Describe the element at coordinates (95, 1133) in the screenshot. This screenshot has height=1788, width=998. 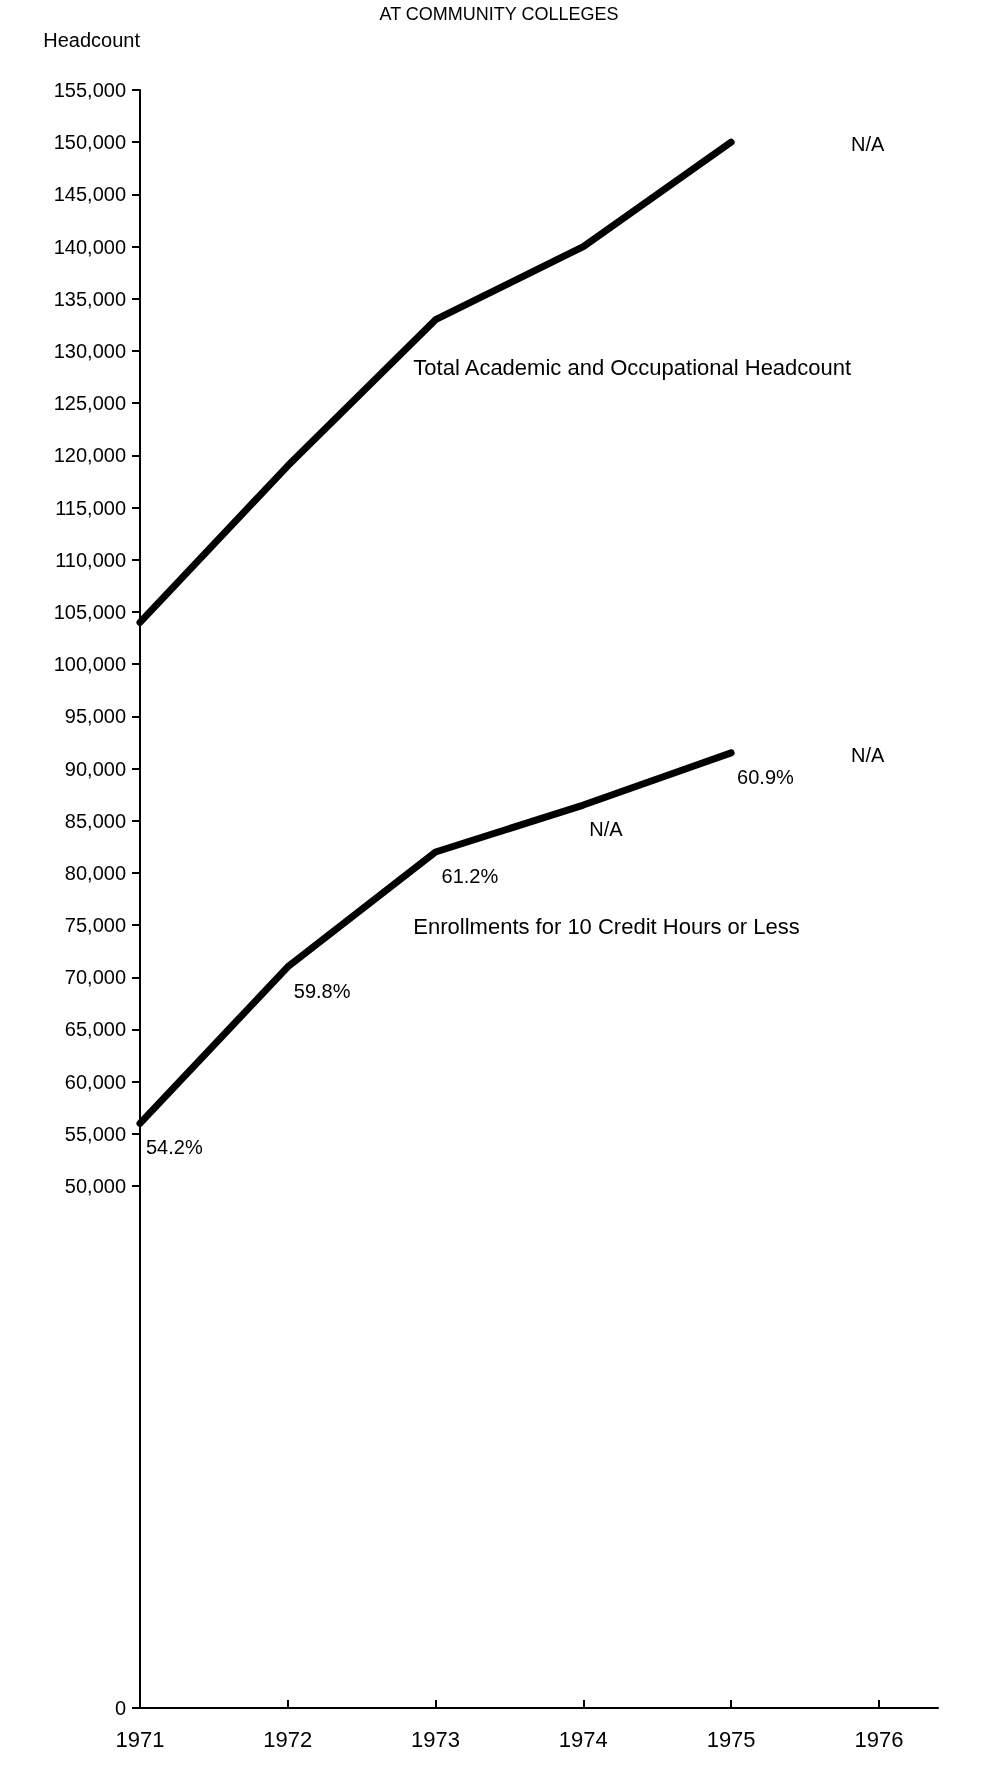
I see `y-tick-label: 55,000` at that location.